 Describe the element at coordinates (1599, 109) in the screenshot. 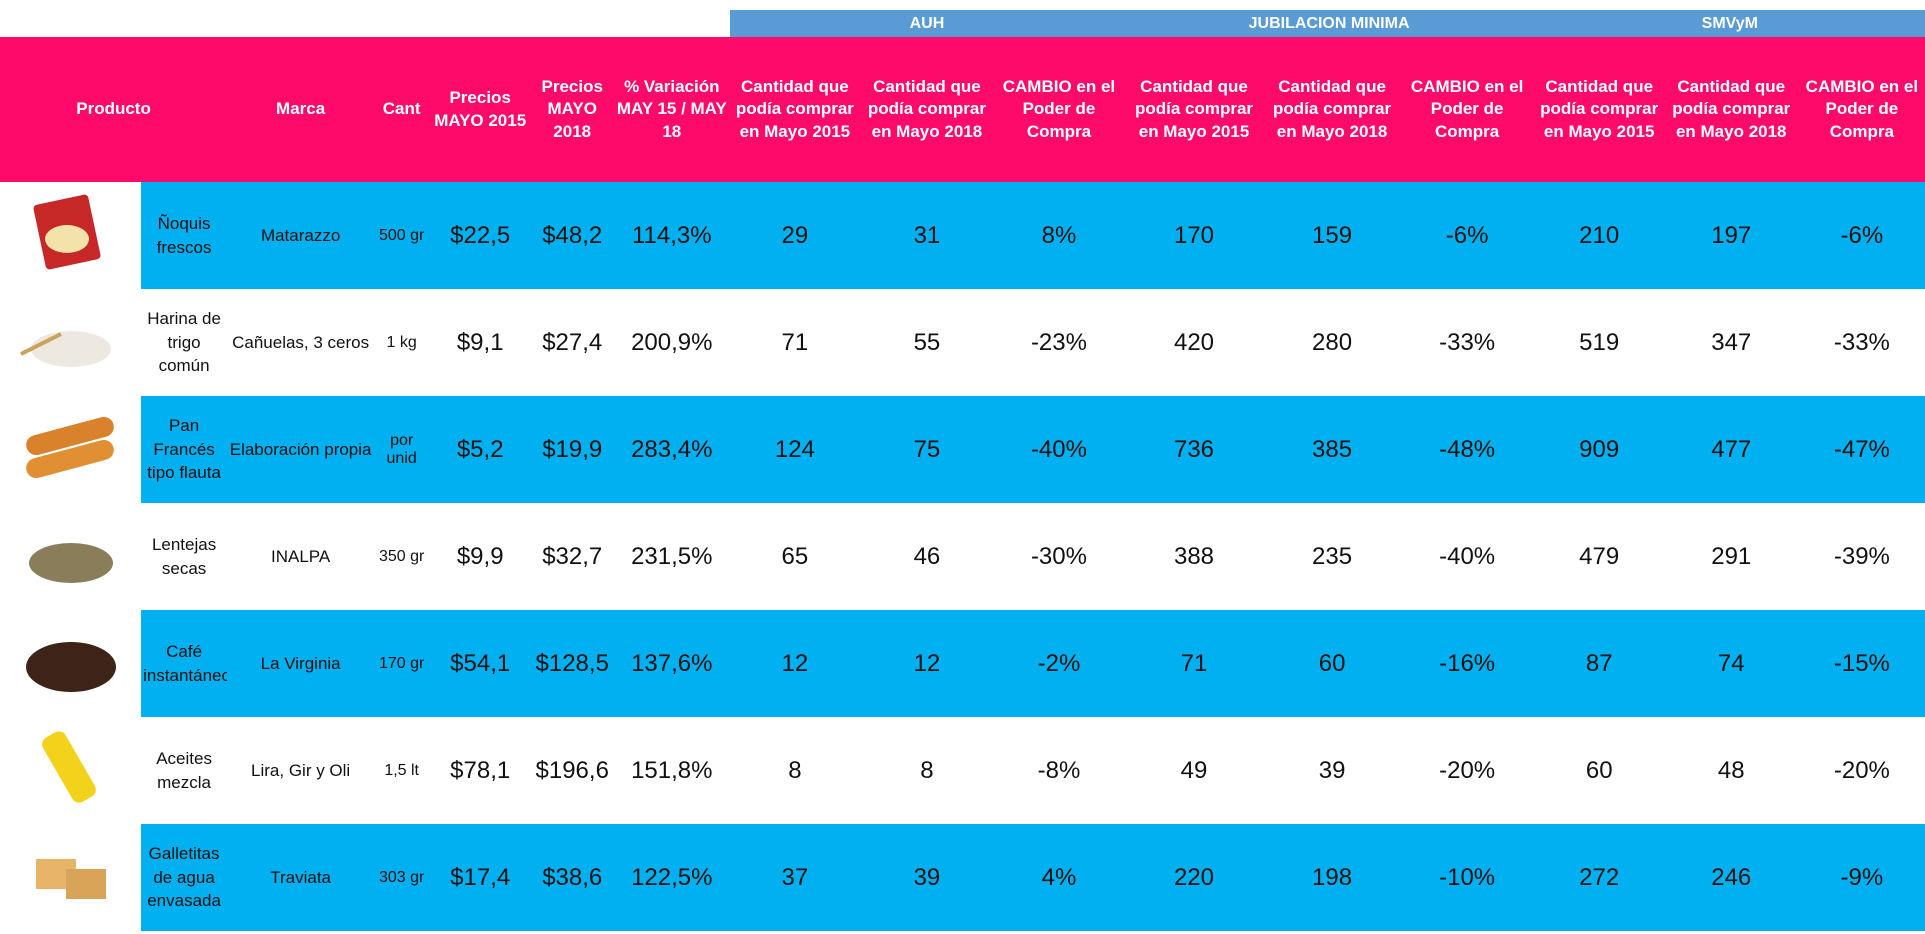

I see `column-header: Cantidad que podía comprar en Mayo 2015` at that location.